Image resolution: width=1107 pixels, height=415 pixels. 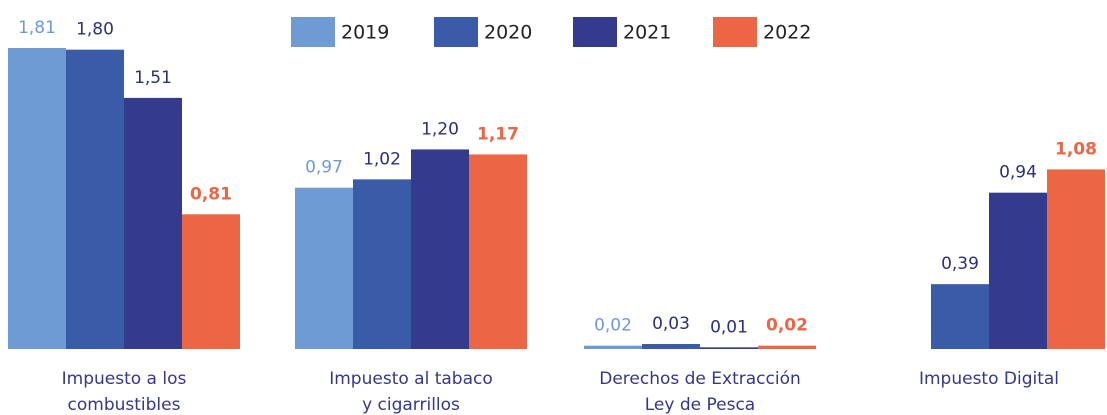 I want to click on category-label: Impuesto al tabaco, so click(x=411, y=379).